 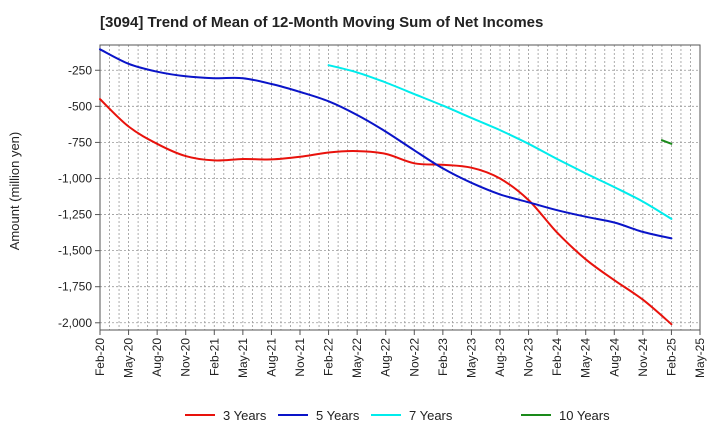 What do you see at coordinates (300, 357) in the screenshot?
I see `x-tick-label: Nov-21` at bounding box center [300, 357].